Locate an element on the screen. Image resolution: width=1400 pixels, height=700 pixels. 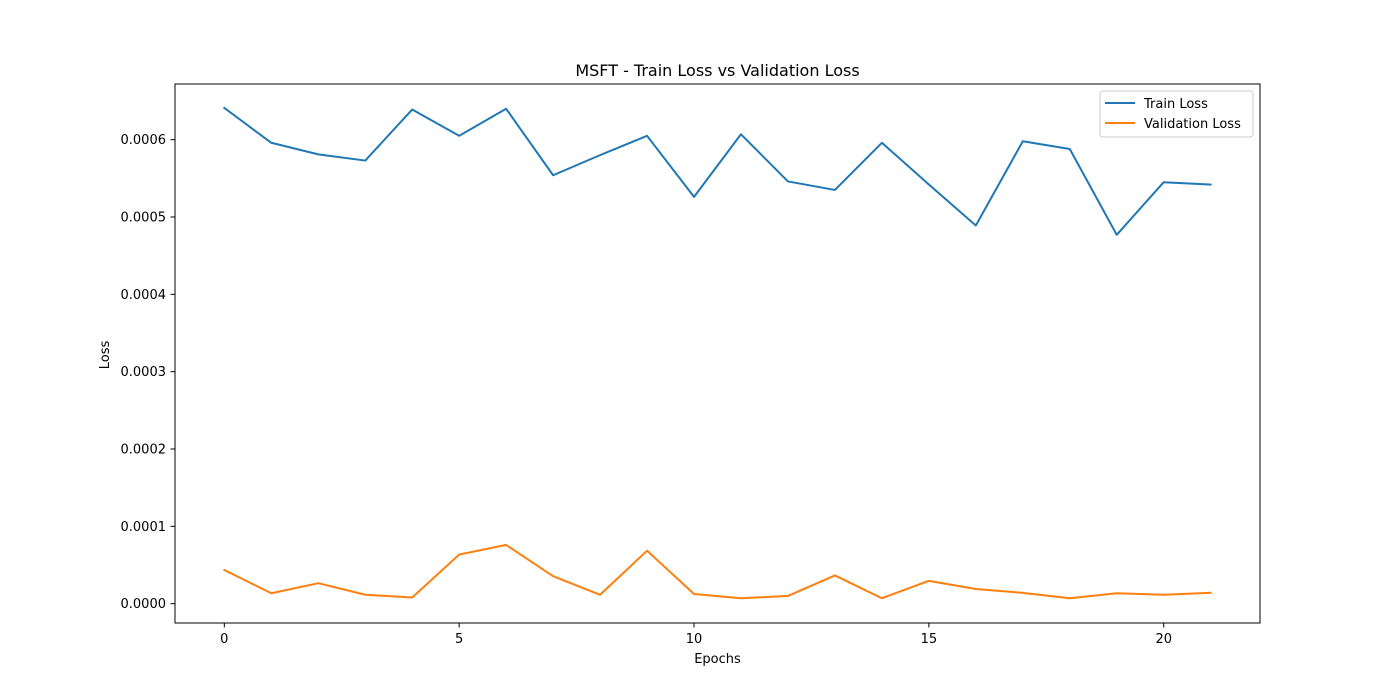
x-tick-label: 10 is located at coordinates (694, 639).